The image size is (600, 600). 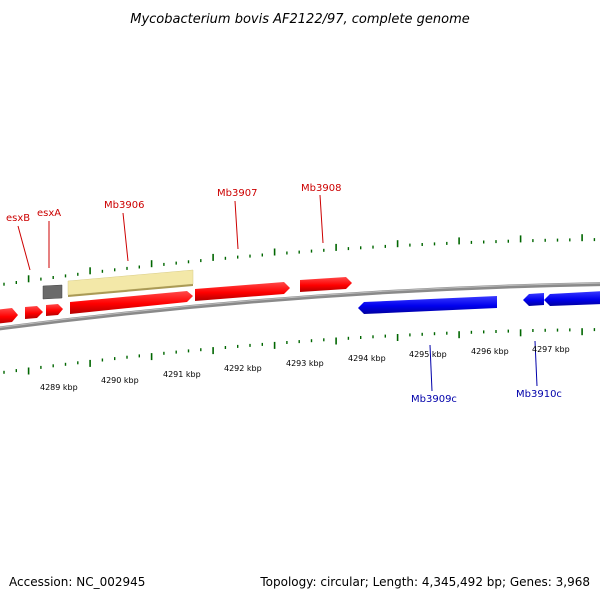 I want to click on gene-label-esxA: esxA, so click(x=49, y=213).